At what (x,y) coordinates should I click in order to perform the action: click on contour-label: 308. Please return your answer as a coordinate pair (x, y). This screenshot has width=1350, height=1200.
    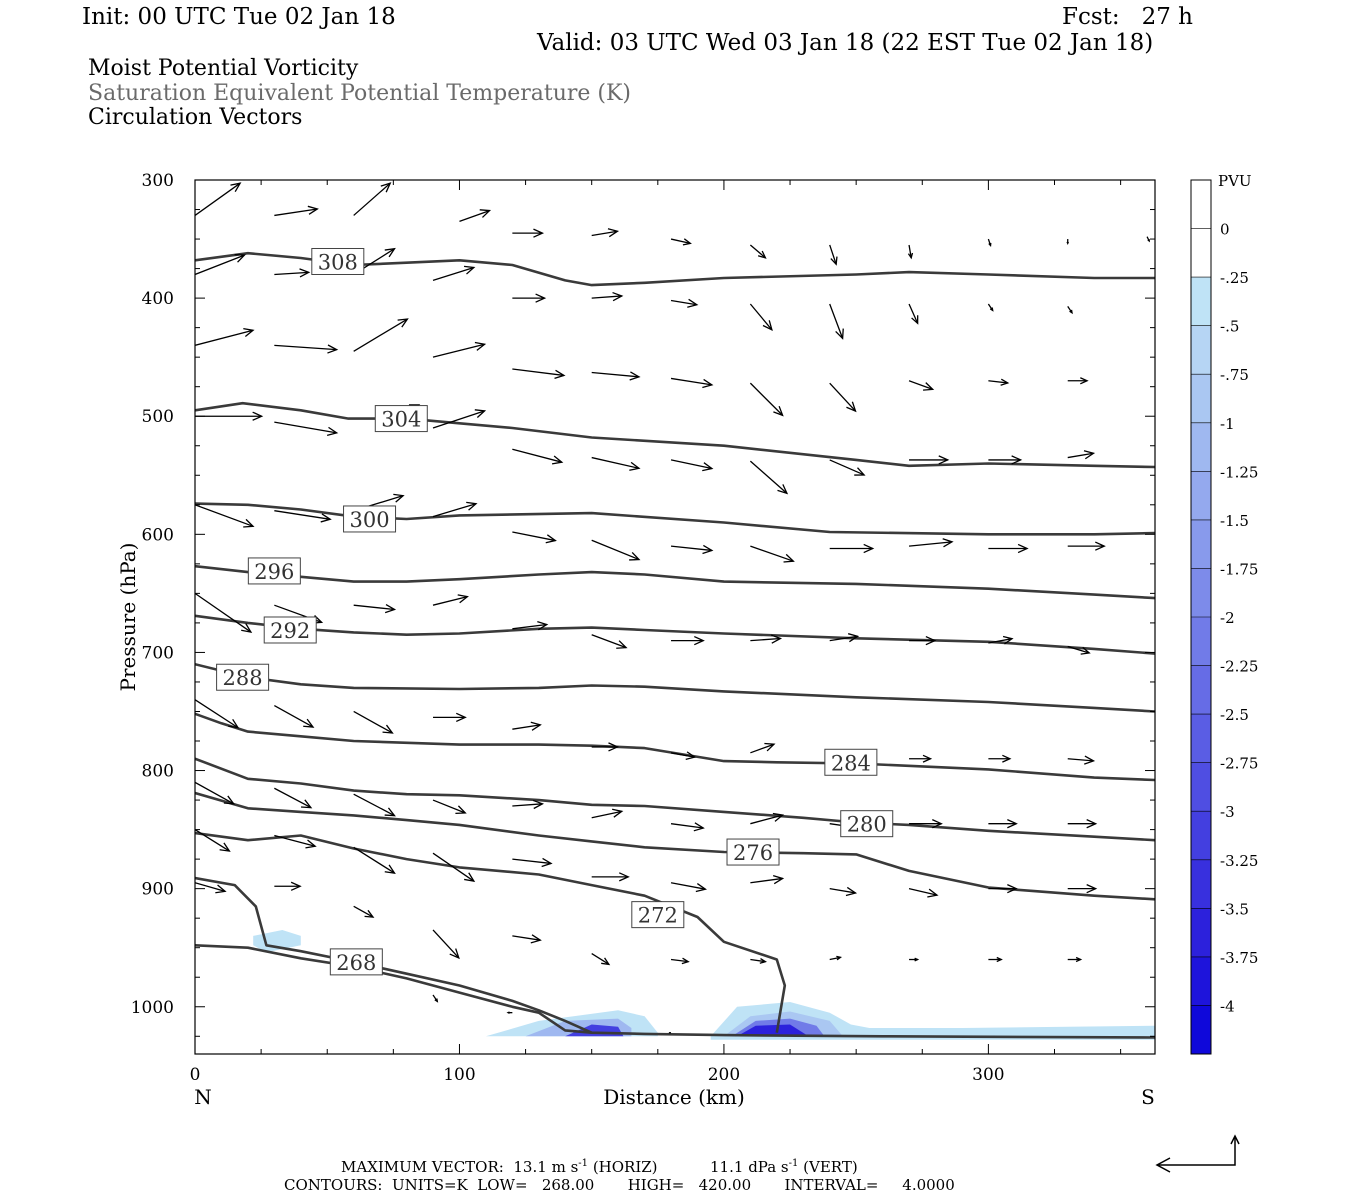
    Looking at the image, I should click on (338, 261).